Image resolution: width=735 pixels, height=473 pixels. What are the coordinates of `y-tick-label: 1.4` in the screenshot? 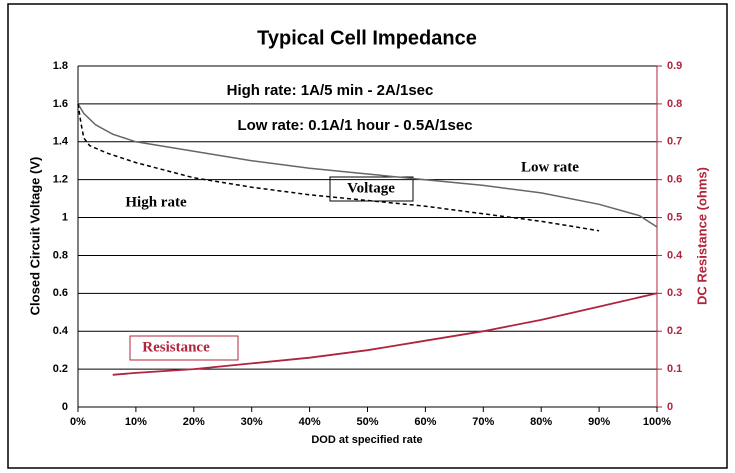 It's located at (61, 142).